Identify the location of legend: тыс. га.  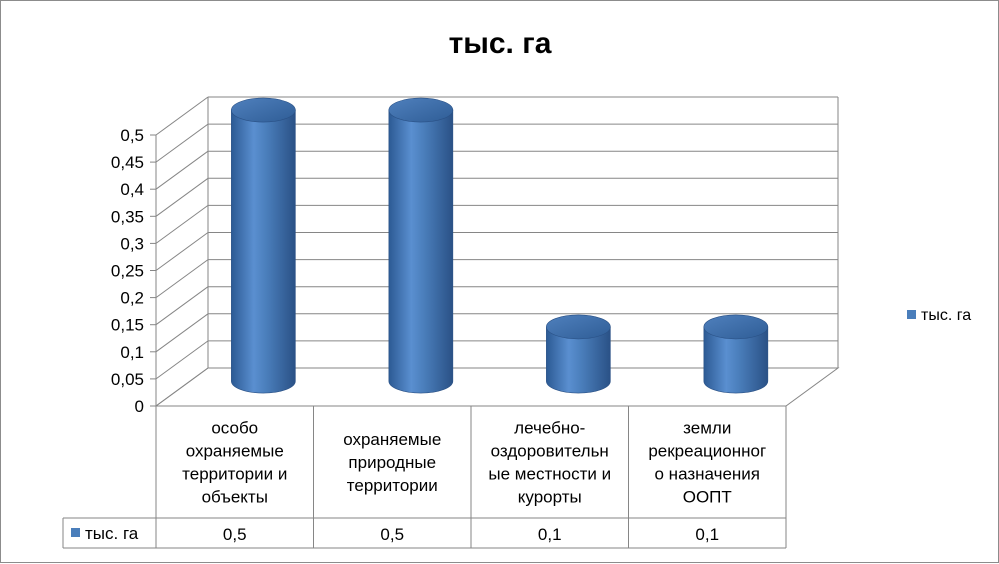
(939, 315).